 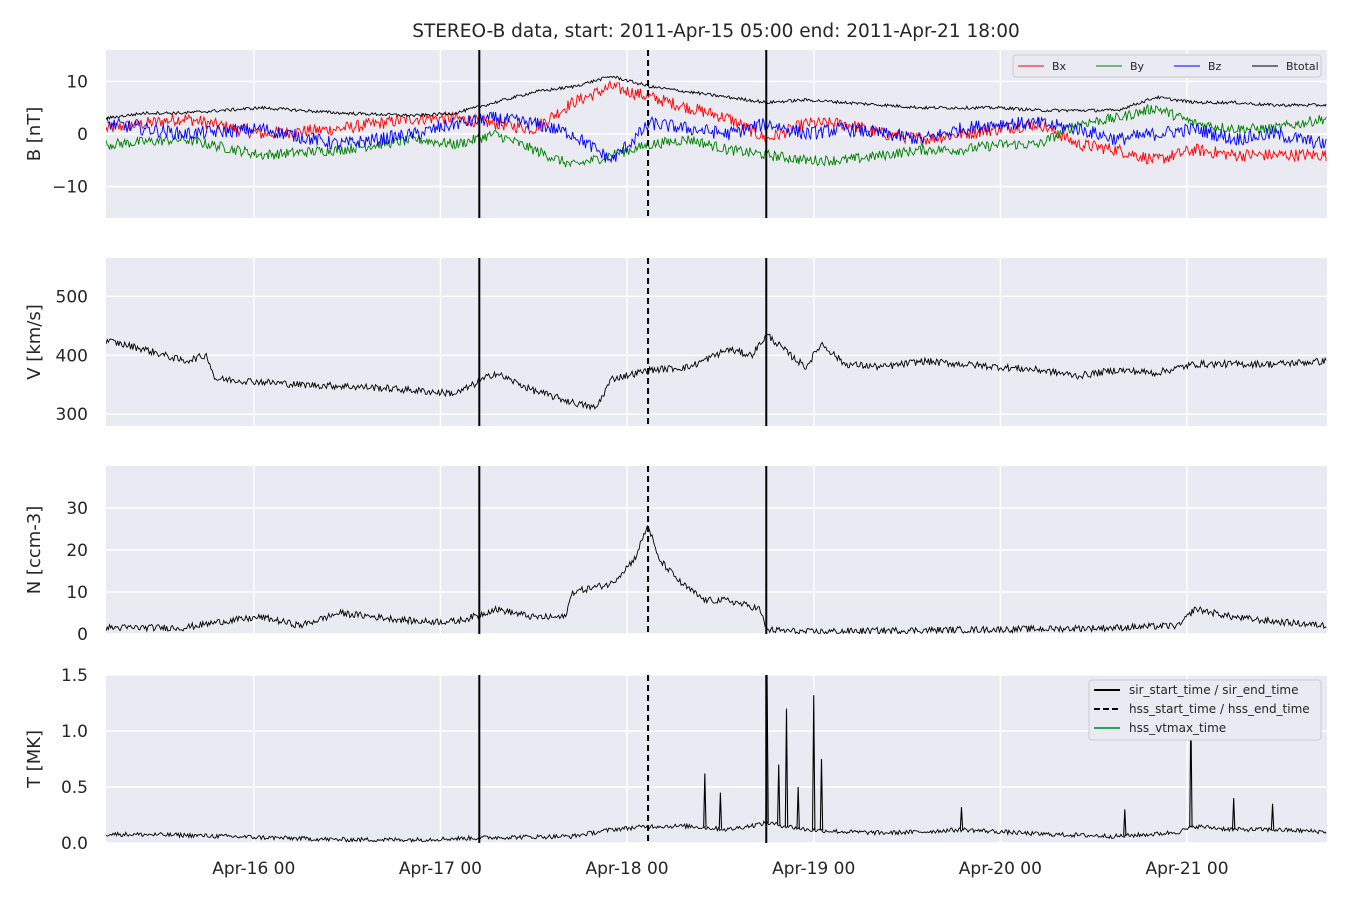 What do you see at coordinates (74, 676) in the screenshot?
I see `y-tick-label: 1.5` at bounding box center [74, 676].